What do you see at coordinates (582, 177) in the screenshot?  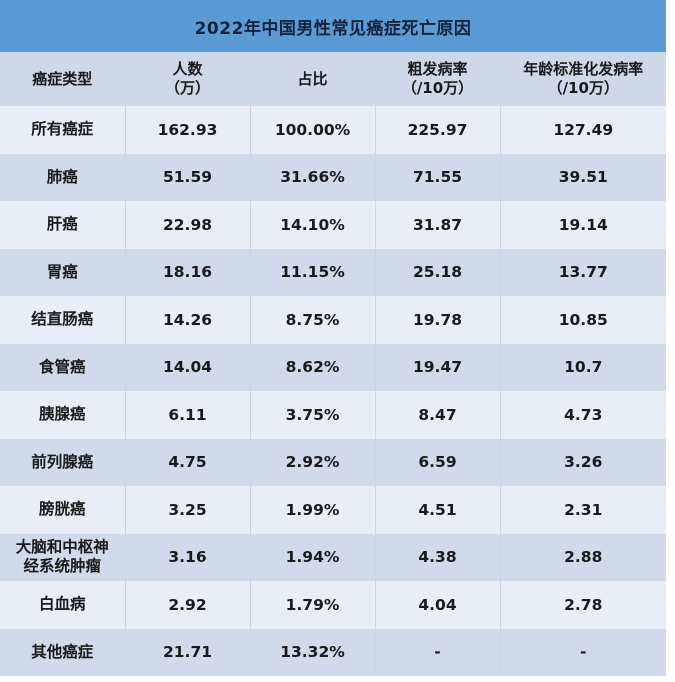 I see `age-standardized-rate-cell: 39.51` at bounding box center [582, 177].